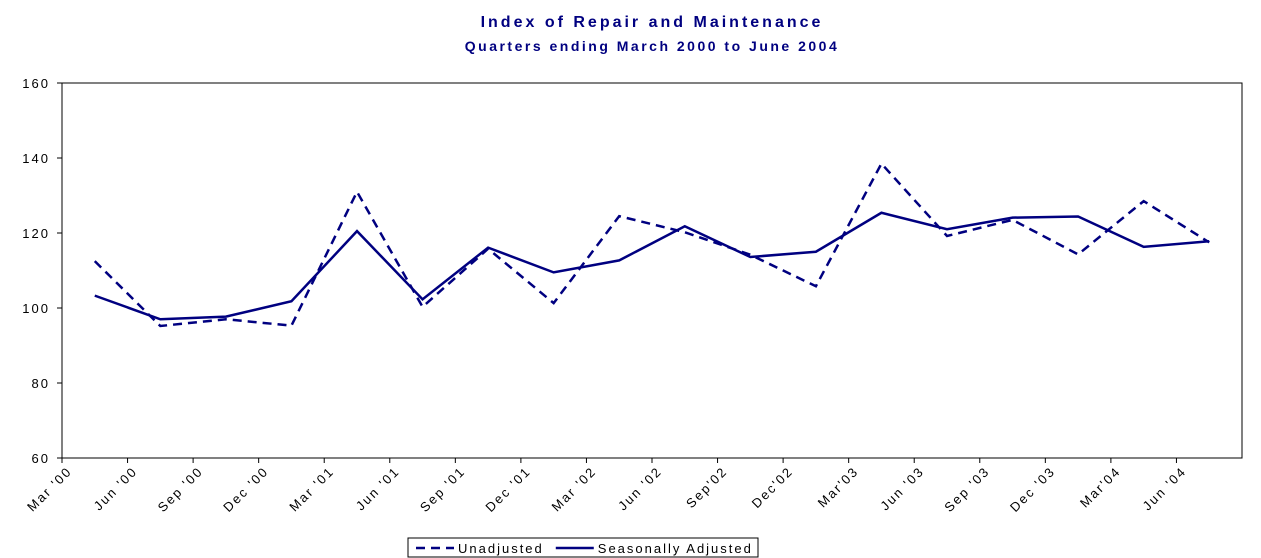  I want to click on x-tick-label: Mar '00, so click(49, 489).